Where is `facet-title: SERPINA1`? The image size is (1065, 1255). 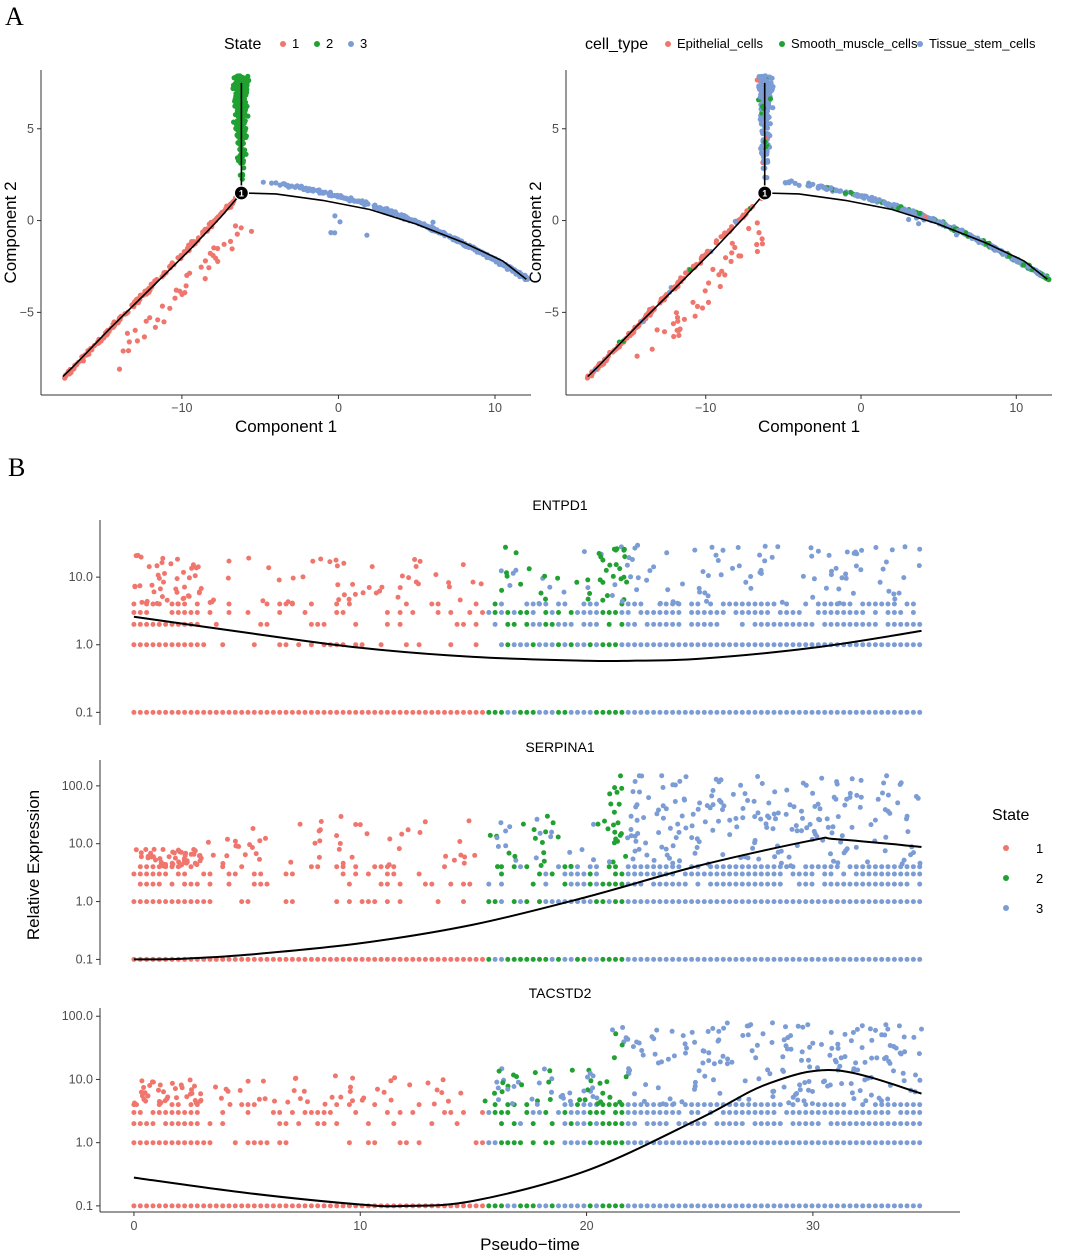
facet-title: SERPINA1 is located at coordinates (559, 747).